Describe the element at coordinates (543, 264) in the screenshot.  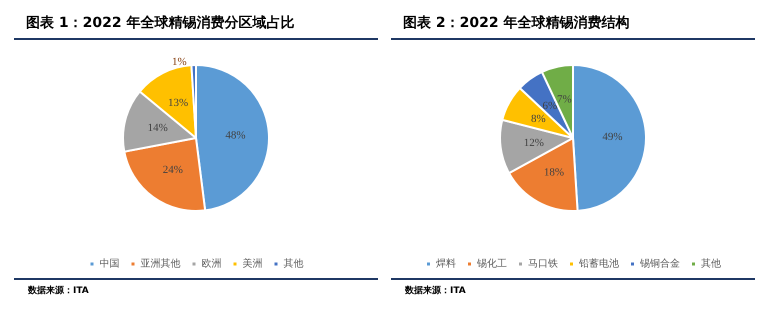
I see `legend-label: 马口铁` at that location.